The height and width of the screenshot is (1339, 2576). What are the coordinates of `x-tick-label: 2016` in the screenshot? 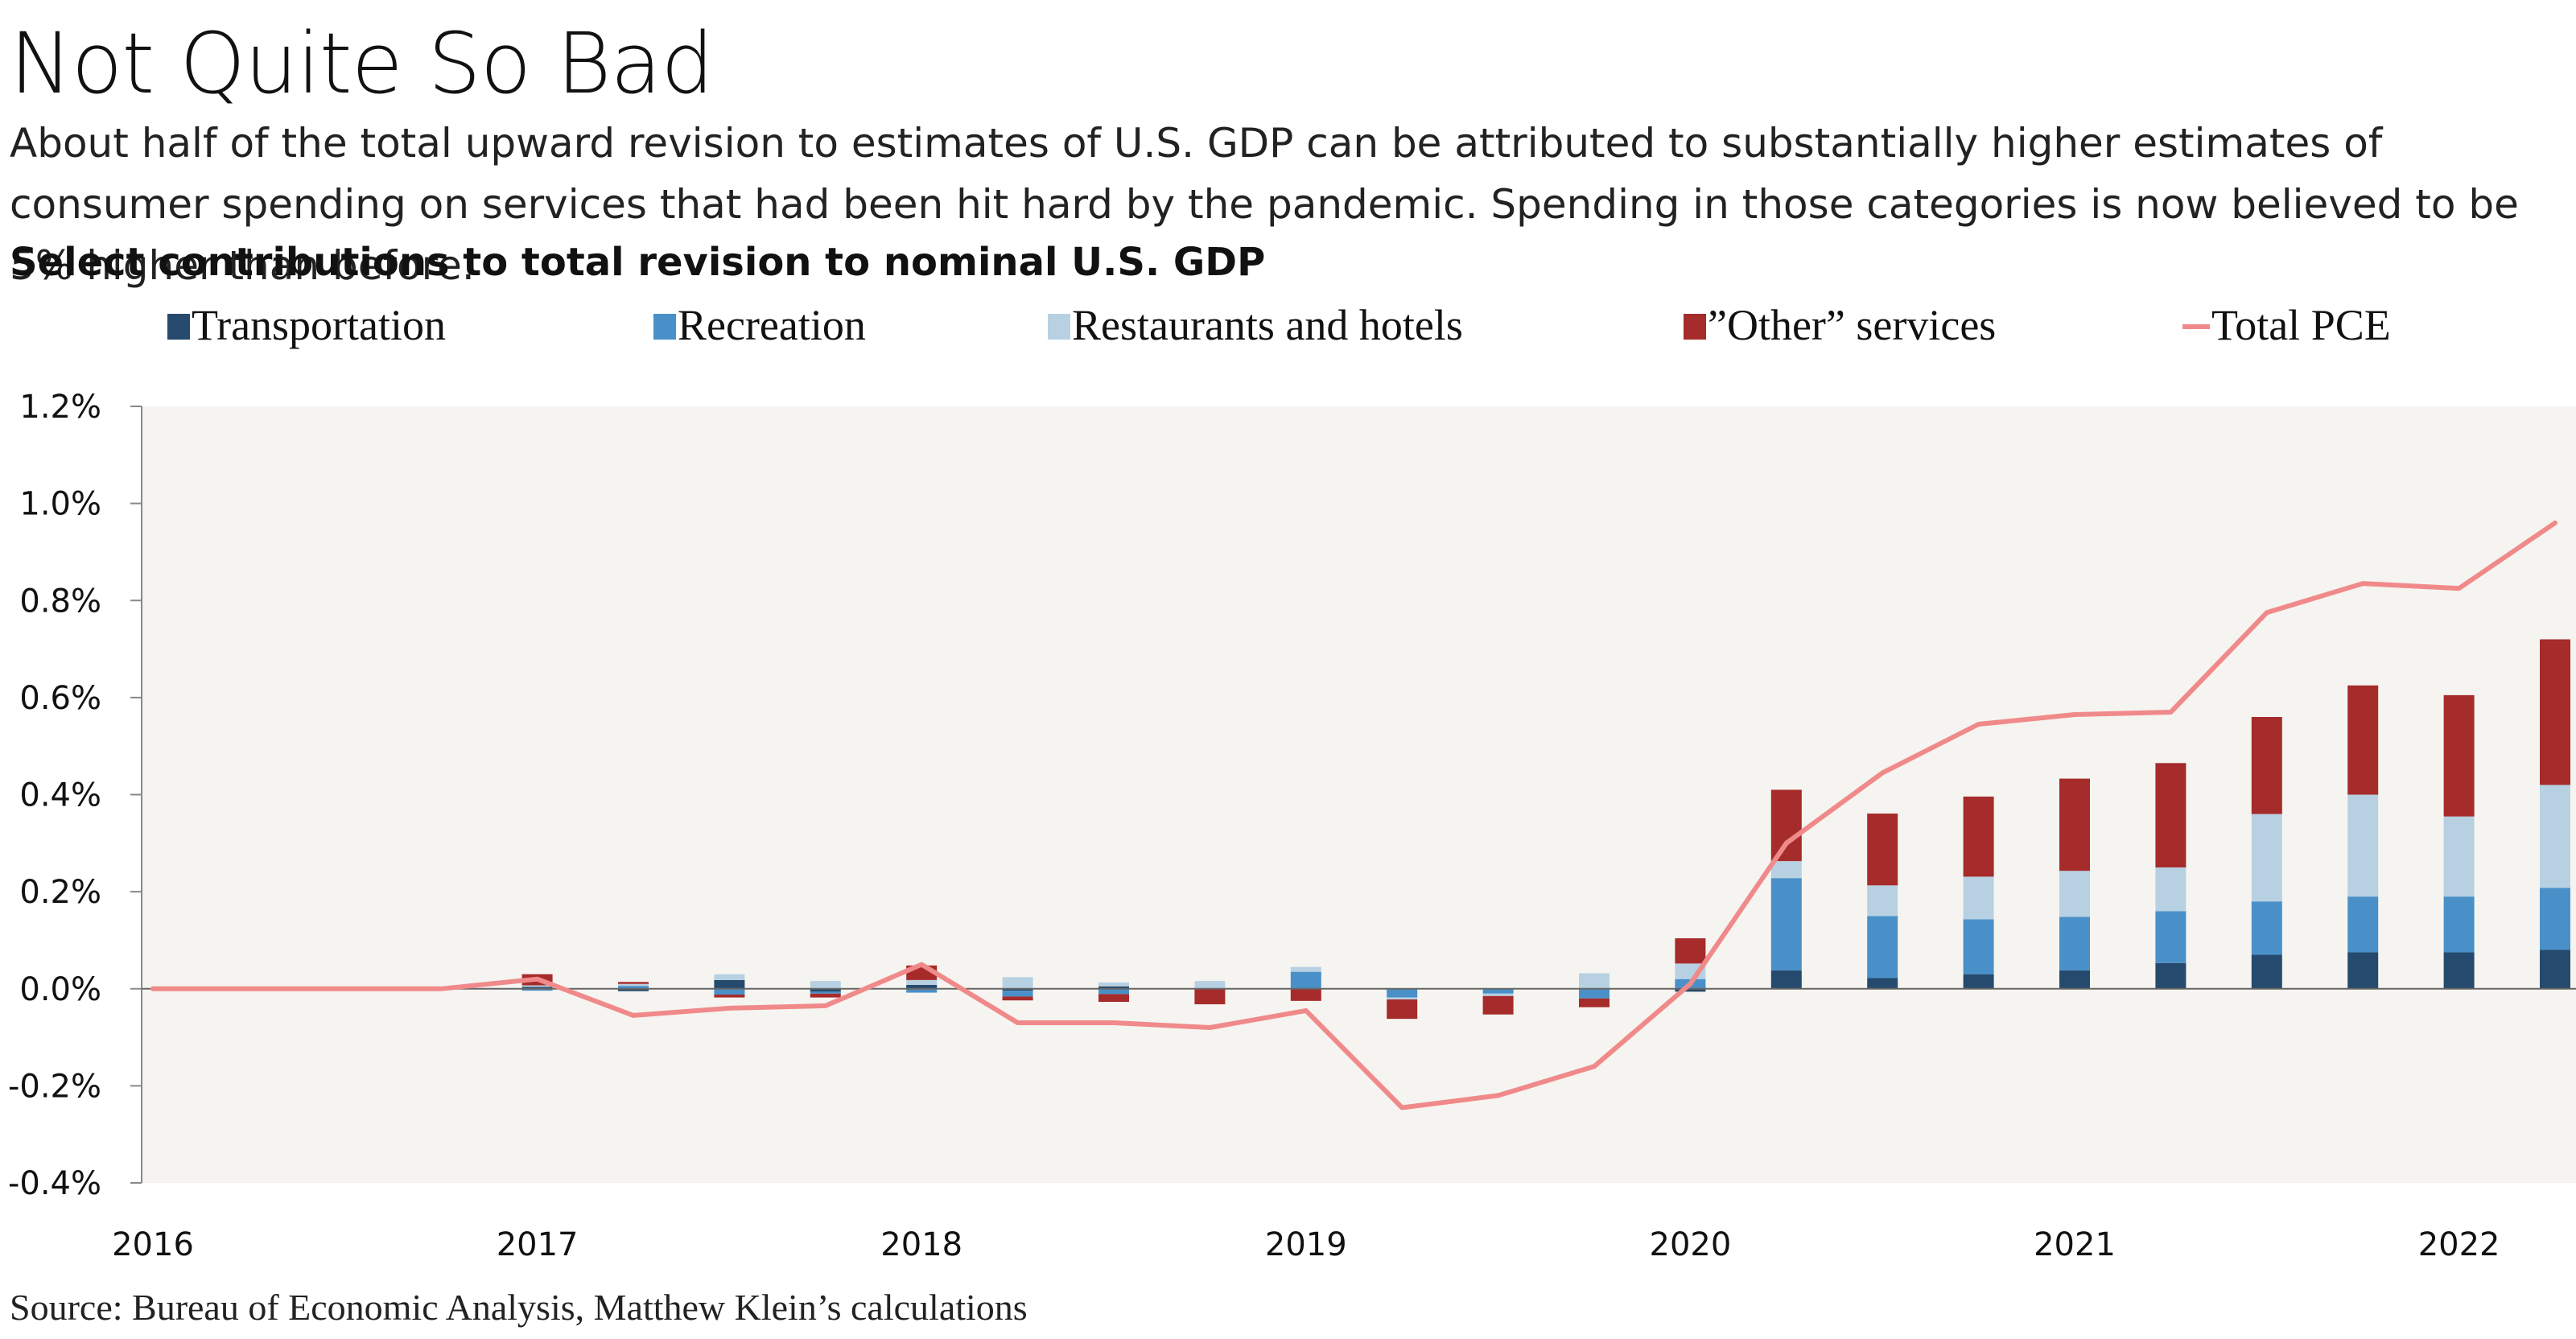 It's located at (153, 1244).